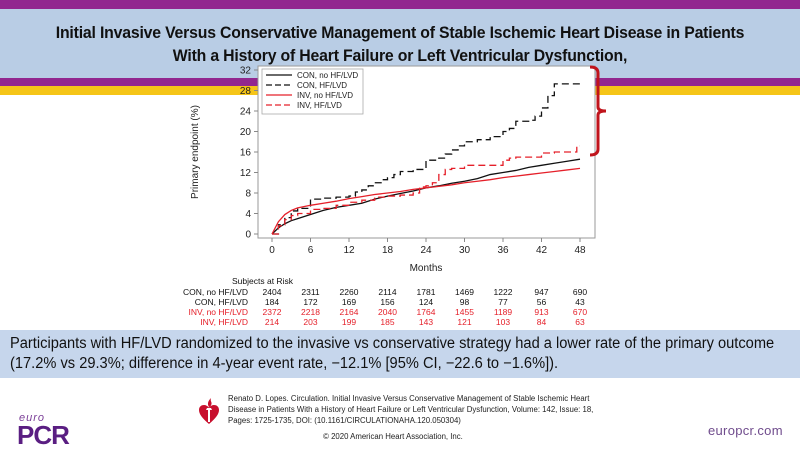 The width and height of the screenshot is (800, 451). I want to click on risk-value: 2218, so click(310, 312).